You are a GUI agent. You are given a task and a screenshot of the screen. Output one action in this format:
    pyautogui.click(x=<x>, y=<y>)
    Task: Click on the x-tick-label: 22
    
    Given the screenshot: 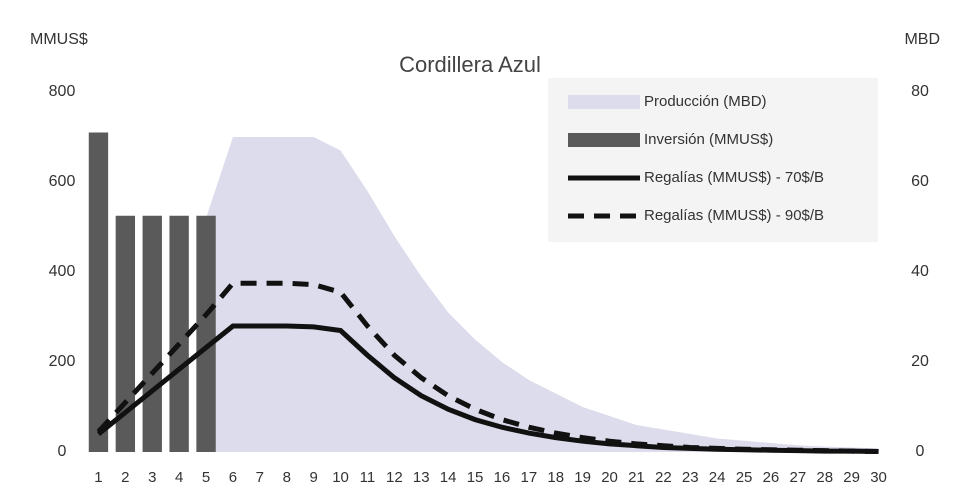 What is the action you would take?
    pyautogui.click(x=663, y=477)
    